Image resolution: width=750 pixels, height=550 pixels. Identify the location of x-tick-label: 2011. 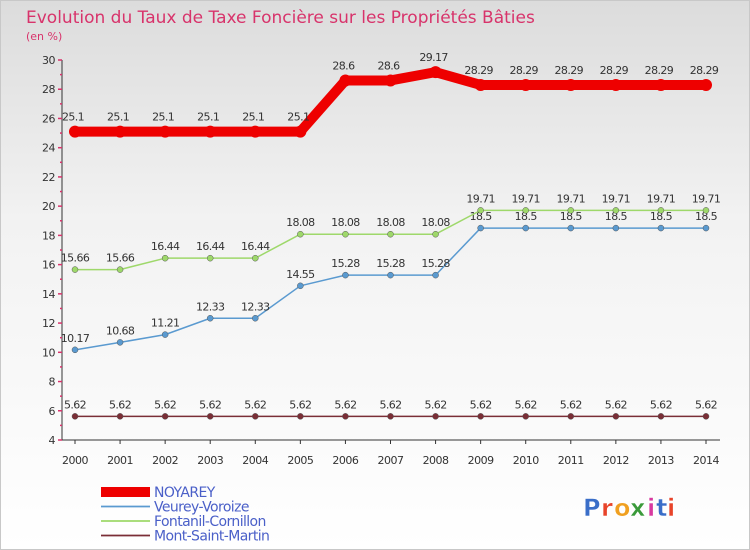
(571, 460).